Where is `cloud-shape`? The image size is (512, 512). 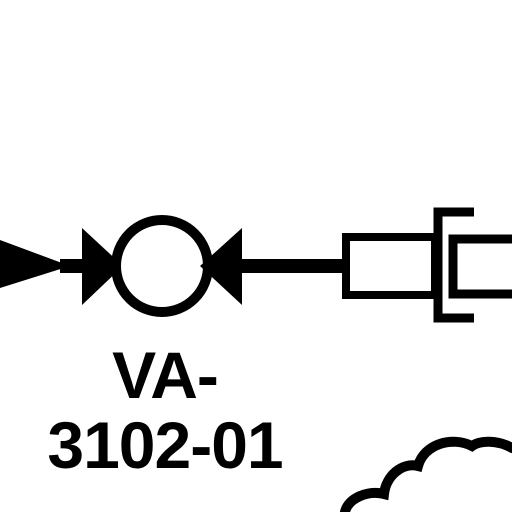 cloud-shape is located at coordinates (426, 474).